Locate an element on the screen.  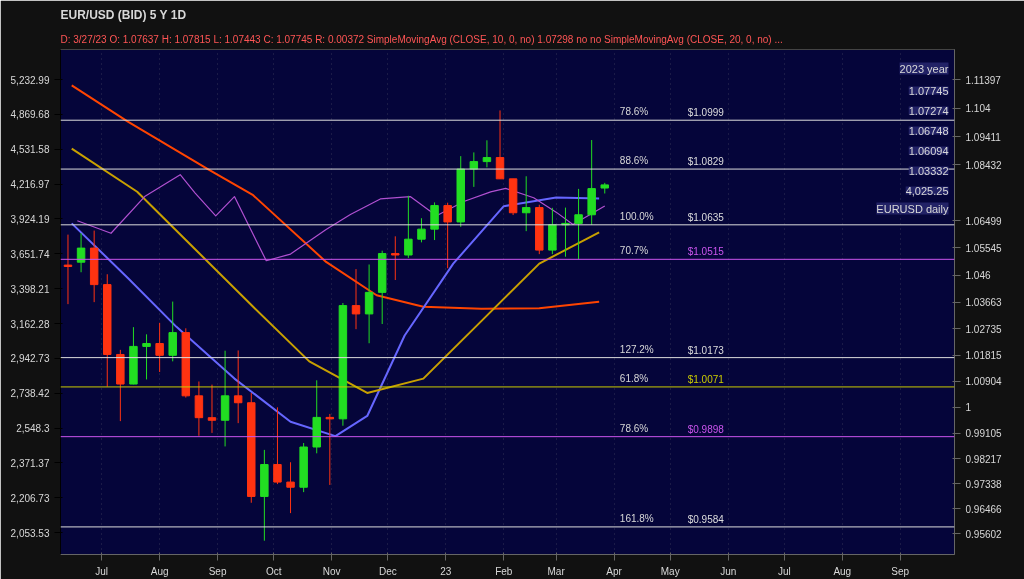
annotation: 70.7% is located at coordinates (634, 251).